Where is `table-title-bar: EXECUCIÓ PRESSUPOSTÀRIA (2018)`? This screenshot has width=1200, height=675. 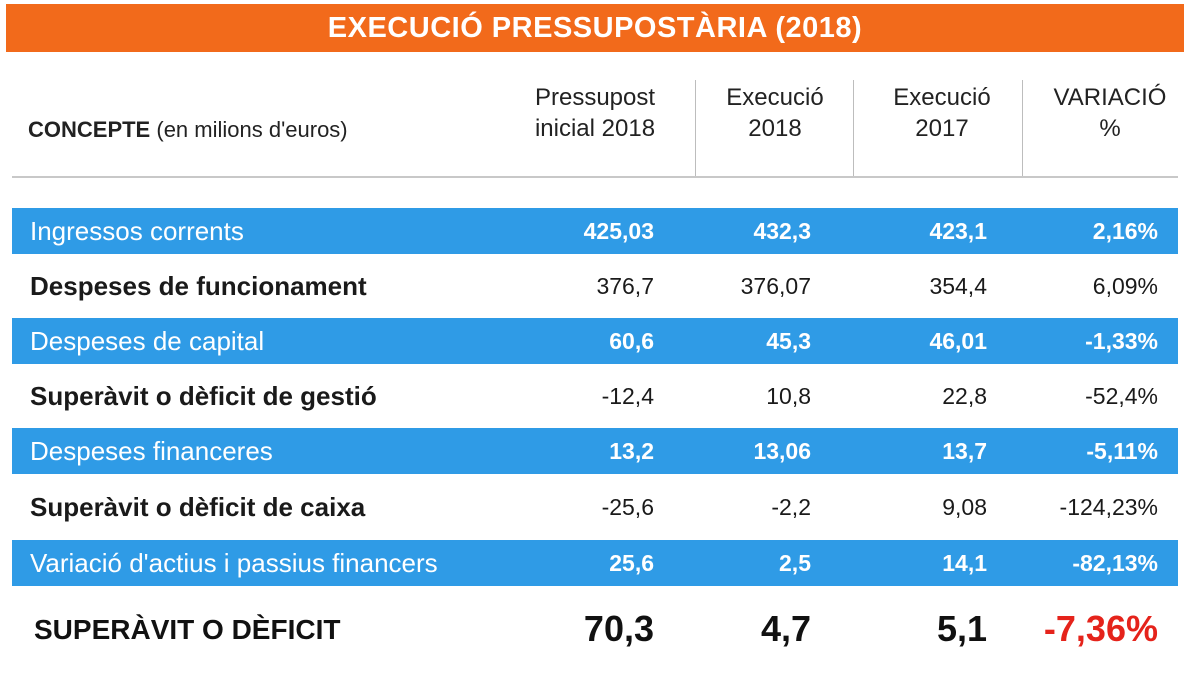
table-title-bar: EXECUCIÓ PRESSUPOSTÀRIA (2018) is located at coordinates (595, 28).